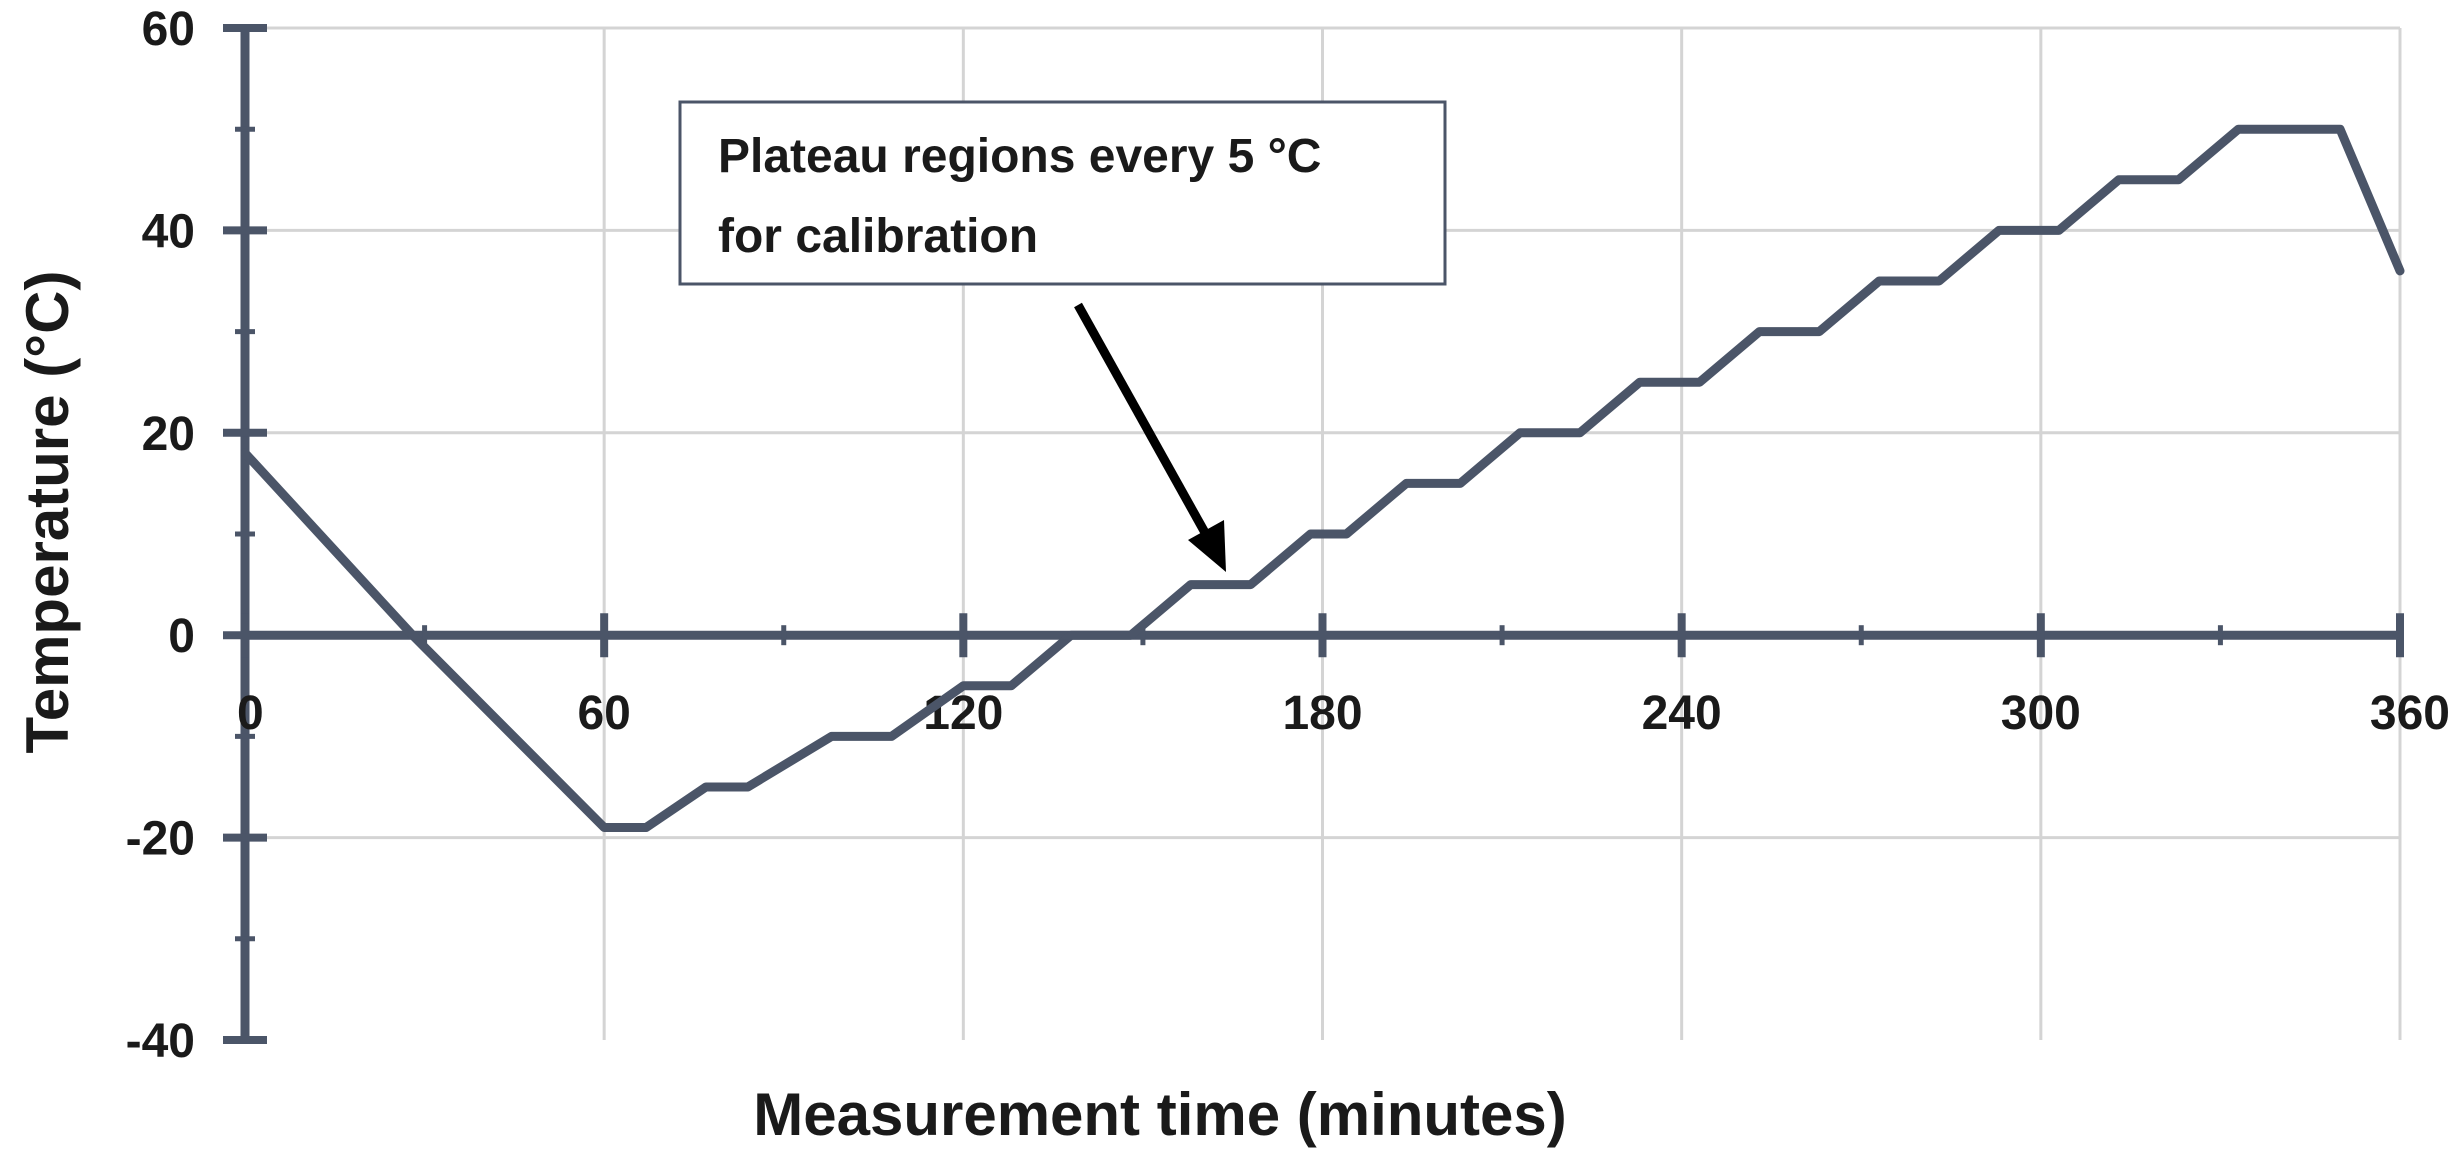 The width and height of the screenshot is (2453, 1157). What do you see at coordinates (2041, 713) in the screenshot?
I see `x-tick-label: 300` at bounding box center [2041, 713].